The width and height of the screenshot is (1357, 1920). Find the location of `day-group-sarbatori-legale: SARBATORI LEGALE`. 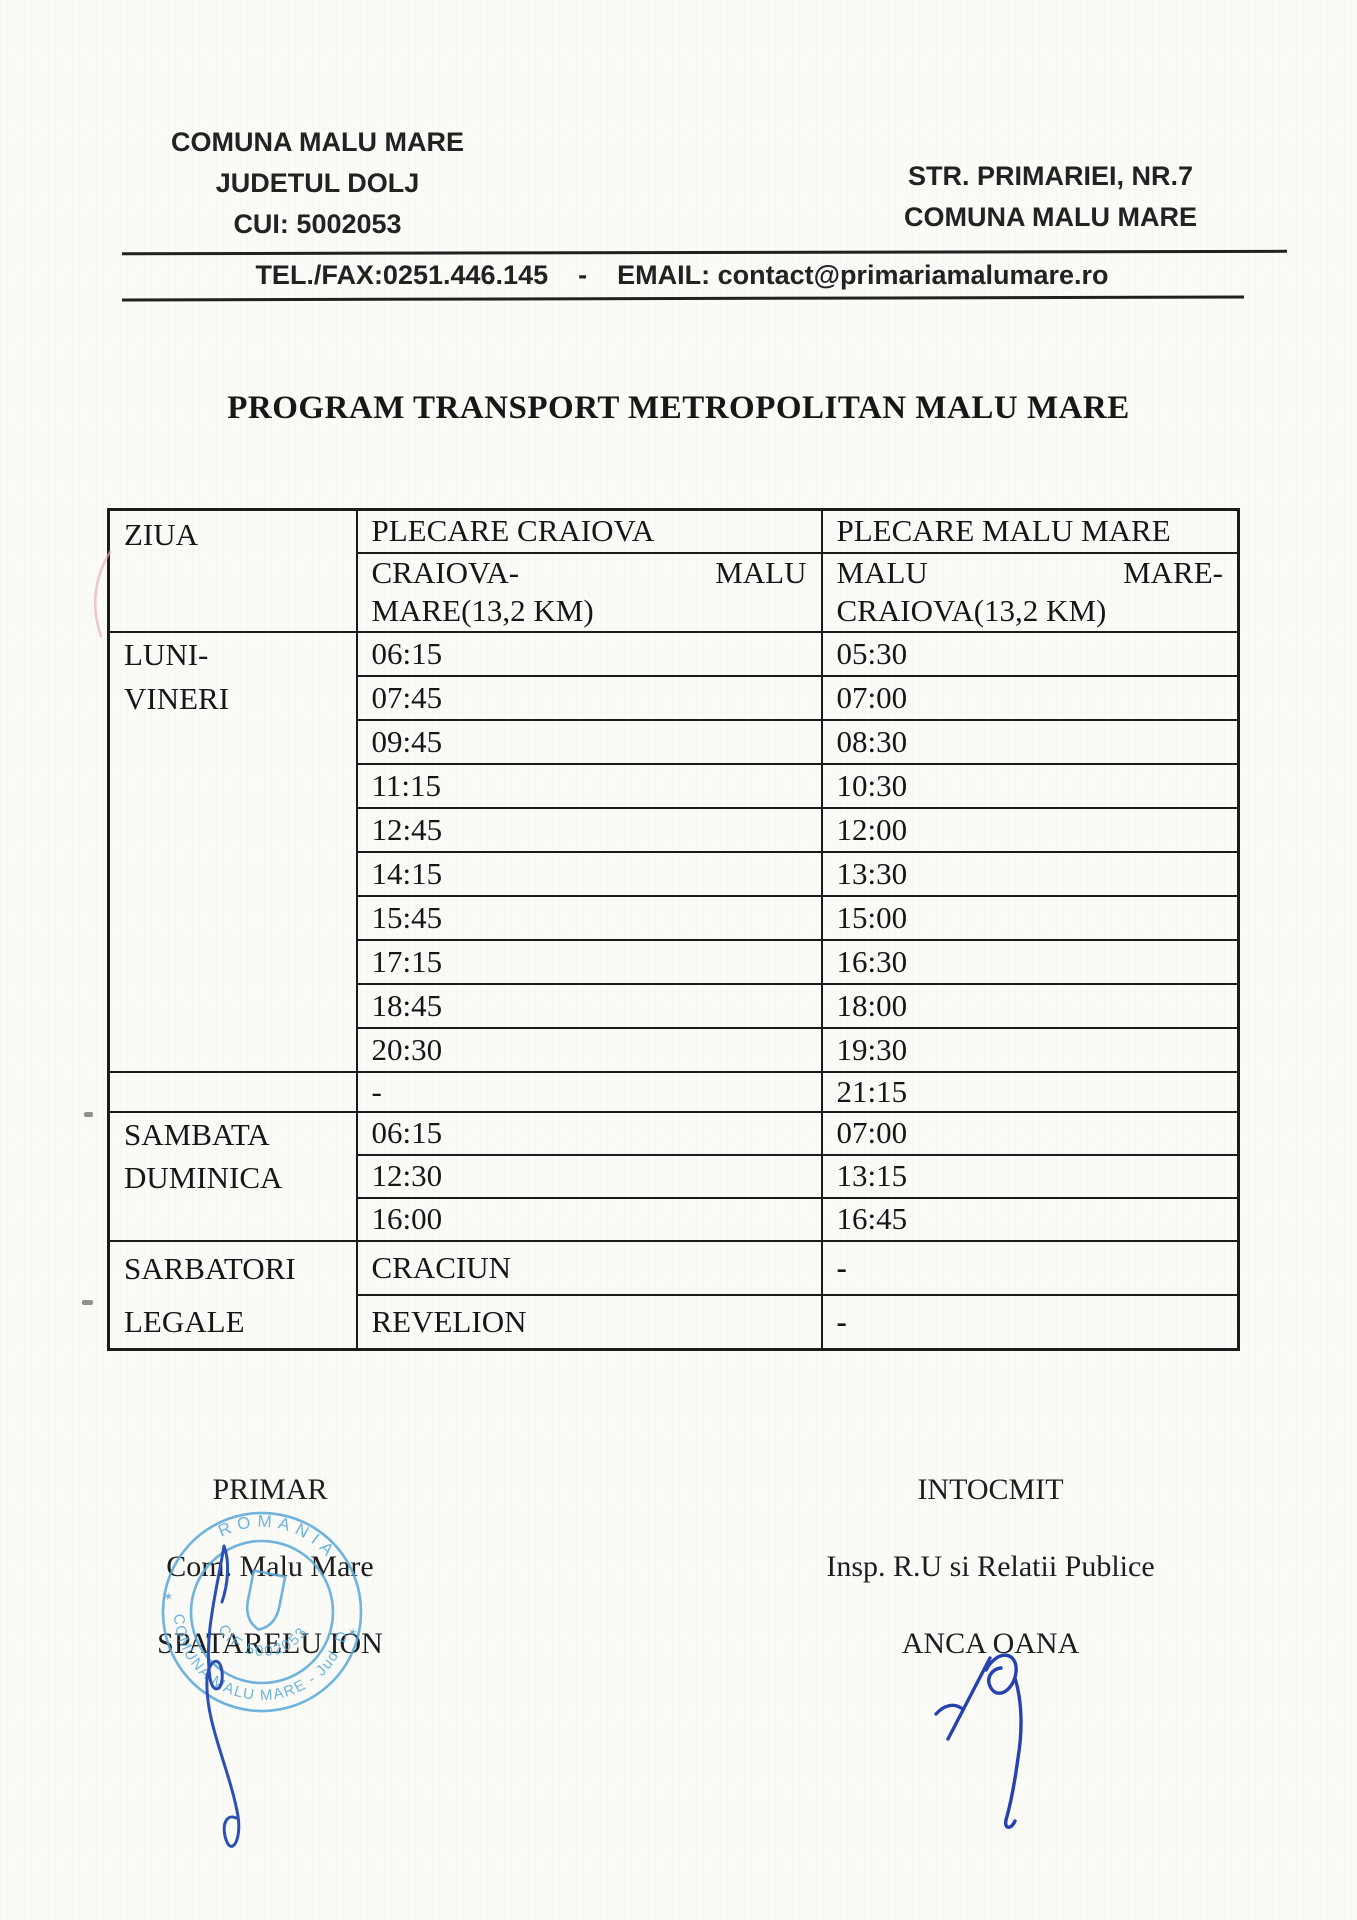

day-group-sarbatori-legale: SARBATORI LEGALE is located at coordinates (232, 1294).